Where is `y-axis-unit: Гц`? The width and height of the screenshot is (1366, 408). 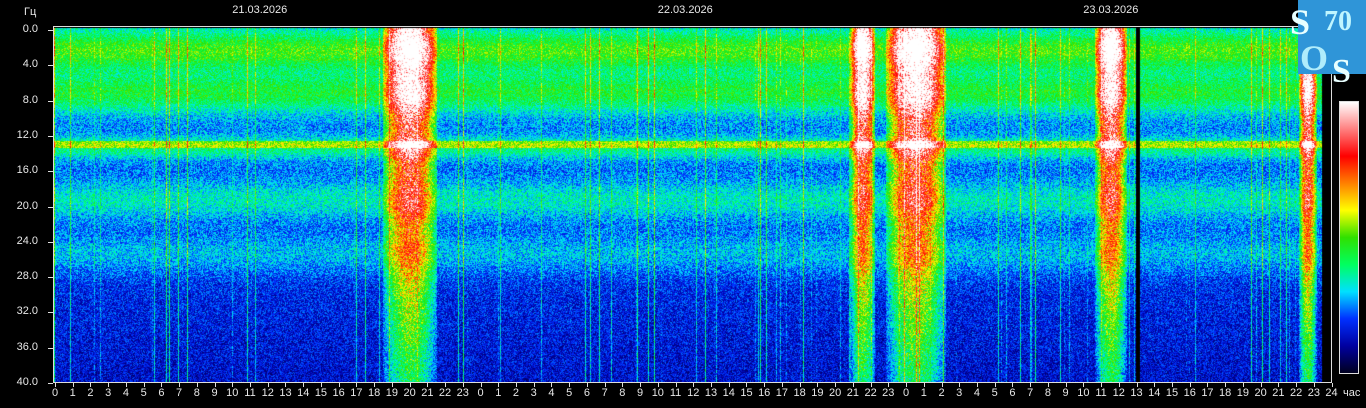
y-axis-unit: Гц is located at coordinates (30, 12).